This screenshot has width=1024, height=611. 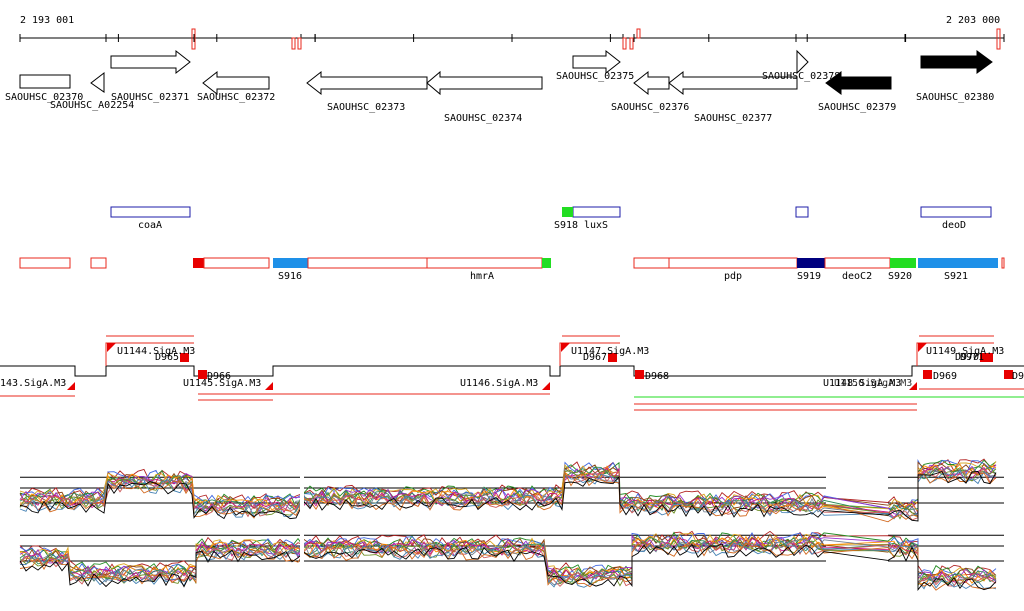 I want to click on segment-label-S921: S921, so click(x=956, y=276).